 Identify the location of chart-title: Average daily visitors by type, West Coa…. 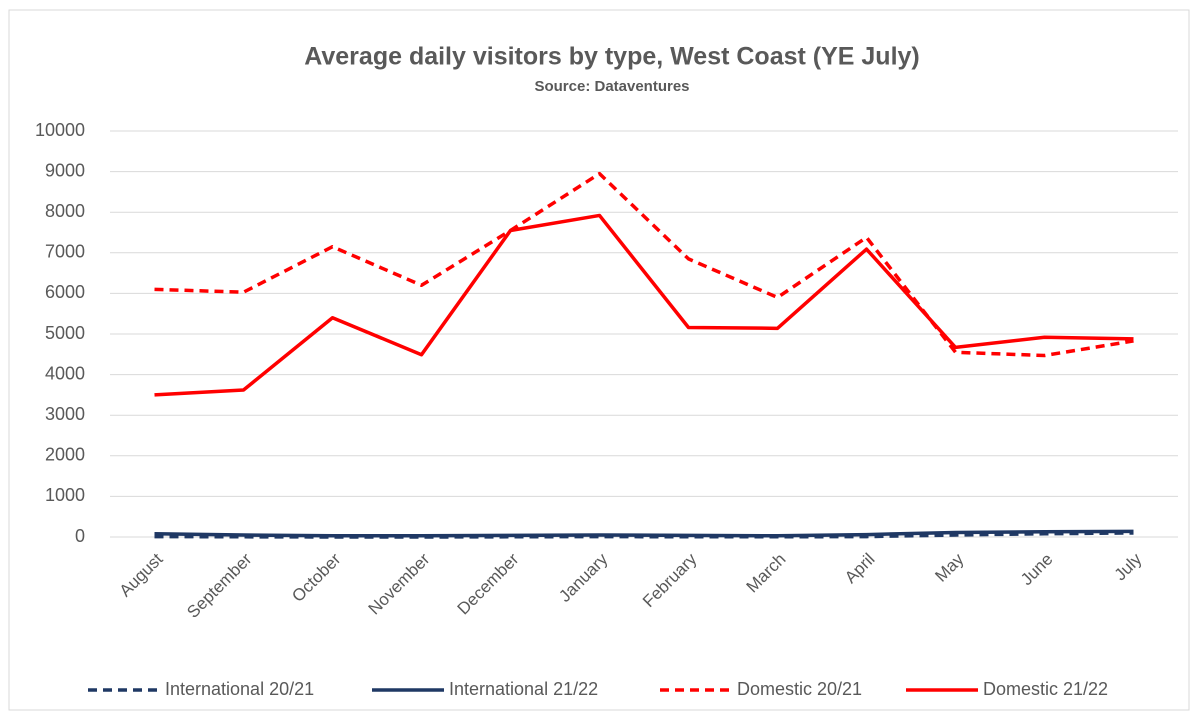
(612, 57).